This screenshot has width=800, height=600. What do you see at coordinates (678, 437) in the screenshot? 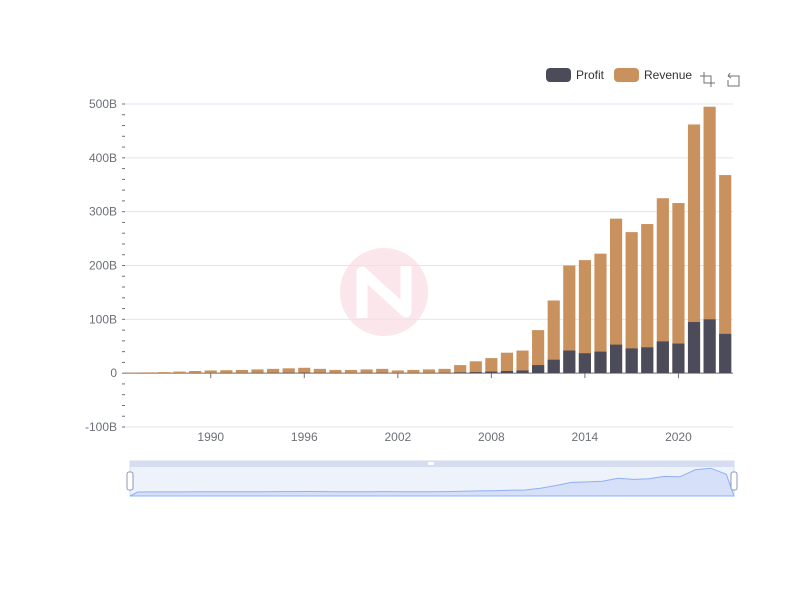
I see `x-tick-label: 2020` at bounding box center [678, 437].